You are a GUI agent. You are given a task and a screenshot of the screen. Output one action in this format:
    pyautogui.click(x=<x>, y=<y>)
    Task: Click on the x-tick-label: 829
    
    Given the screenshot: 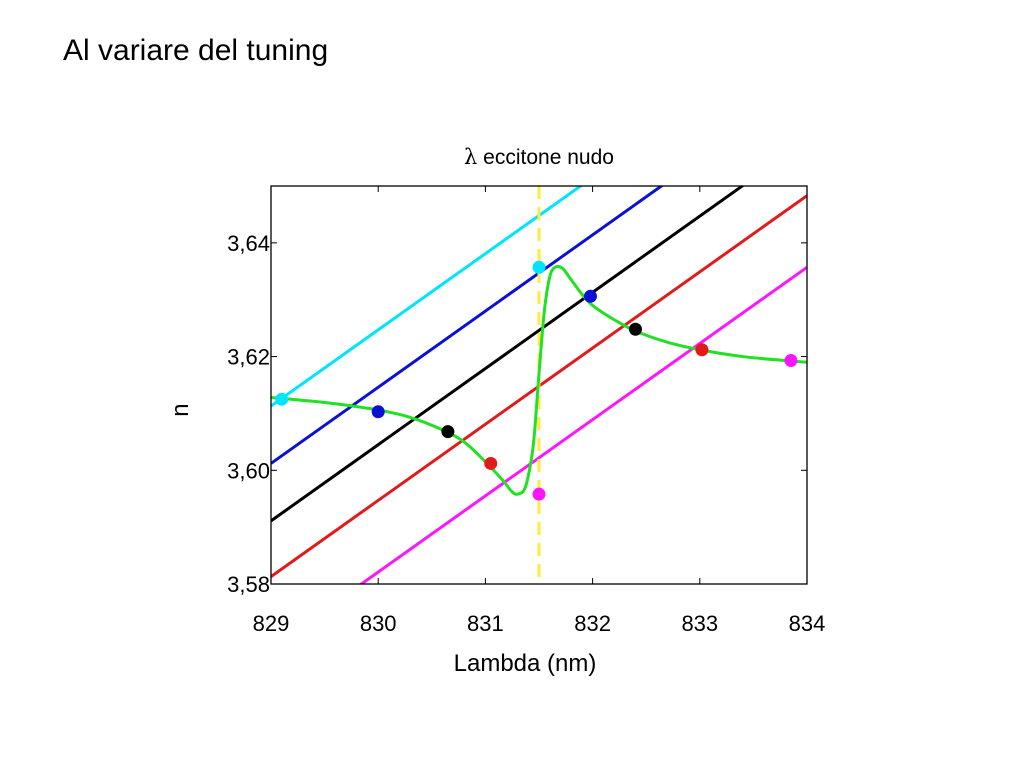 What is the action you would take?
    pyautogui.click(x=271, y=623)
    